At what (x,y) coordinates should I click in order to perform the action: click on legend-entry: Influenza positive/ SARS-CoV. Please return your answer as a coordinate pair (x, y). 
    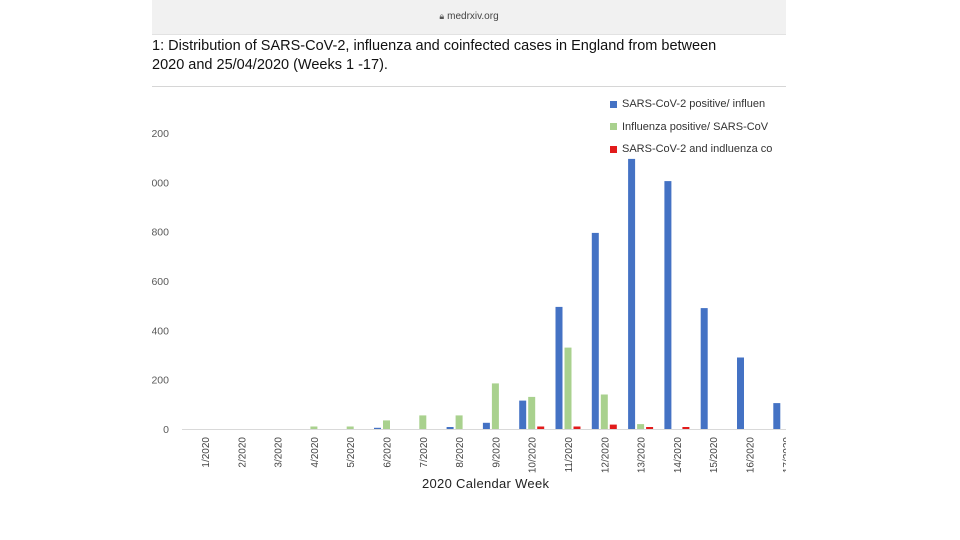
    Looking at the image, I should click on (698, 127).